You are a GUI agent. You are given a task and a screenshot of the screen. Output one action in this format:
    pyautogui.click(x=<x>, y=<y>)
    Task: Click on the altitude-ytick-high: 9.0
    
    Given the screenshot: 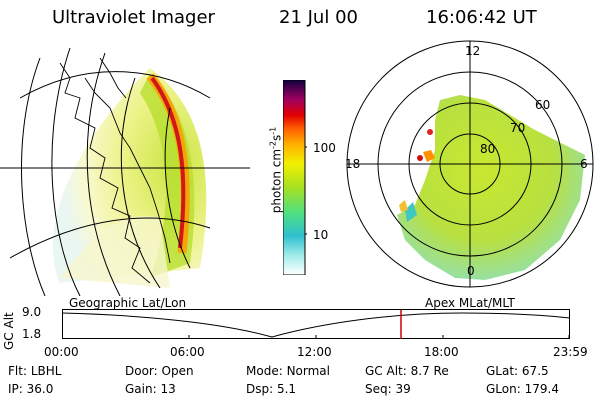 What is the action you would take?
    pyautogui.click(x=32, y=312)
    